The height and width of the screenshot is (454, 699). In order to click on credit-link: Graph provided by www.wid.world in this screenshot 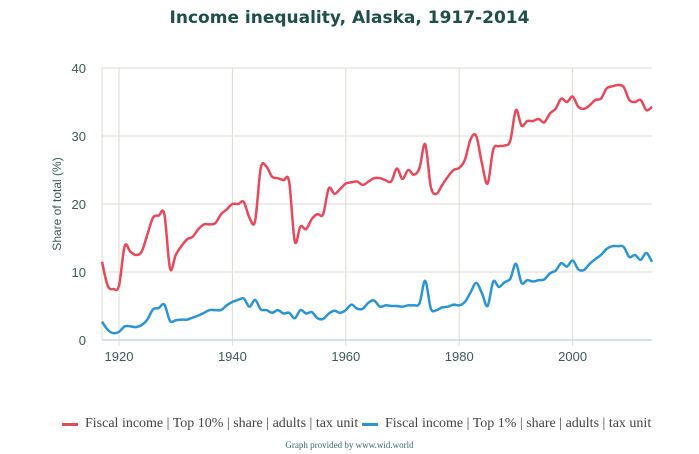, I will do `click(349, 445)`.